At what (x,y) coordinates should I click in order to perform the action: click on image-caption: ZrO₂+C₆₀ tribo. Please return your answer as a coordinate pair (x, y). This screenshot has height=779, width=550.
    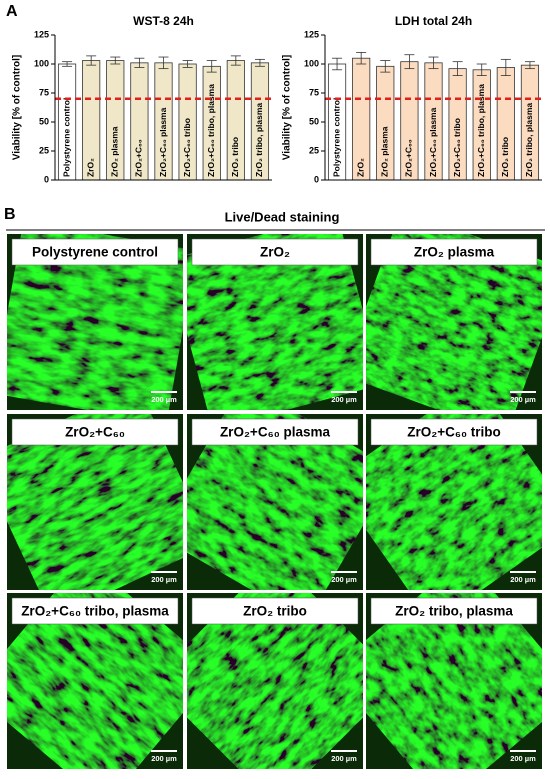
    Looking at the image, I should click on (454, 432).